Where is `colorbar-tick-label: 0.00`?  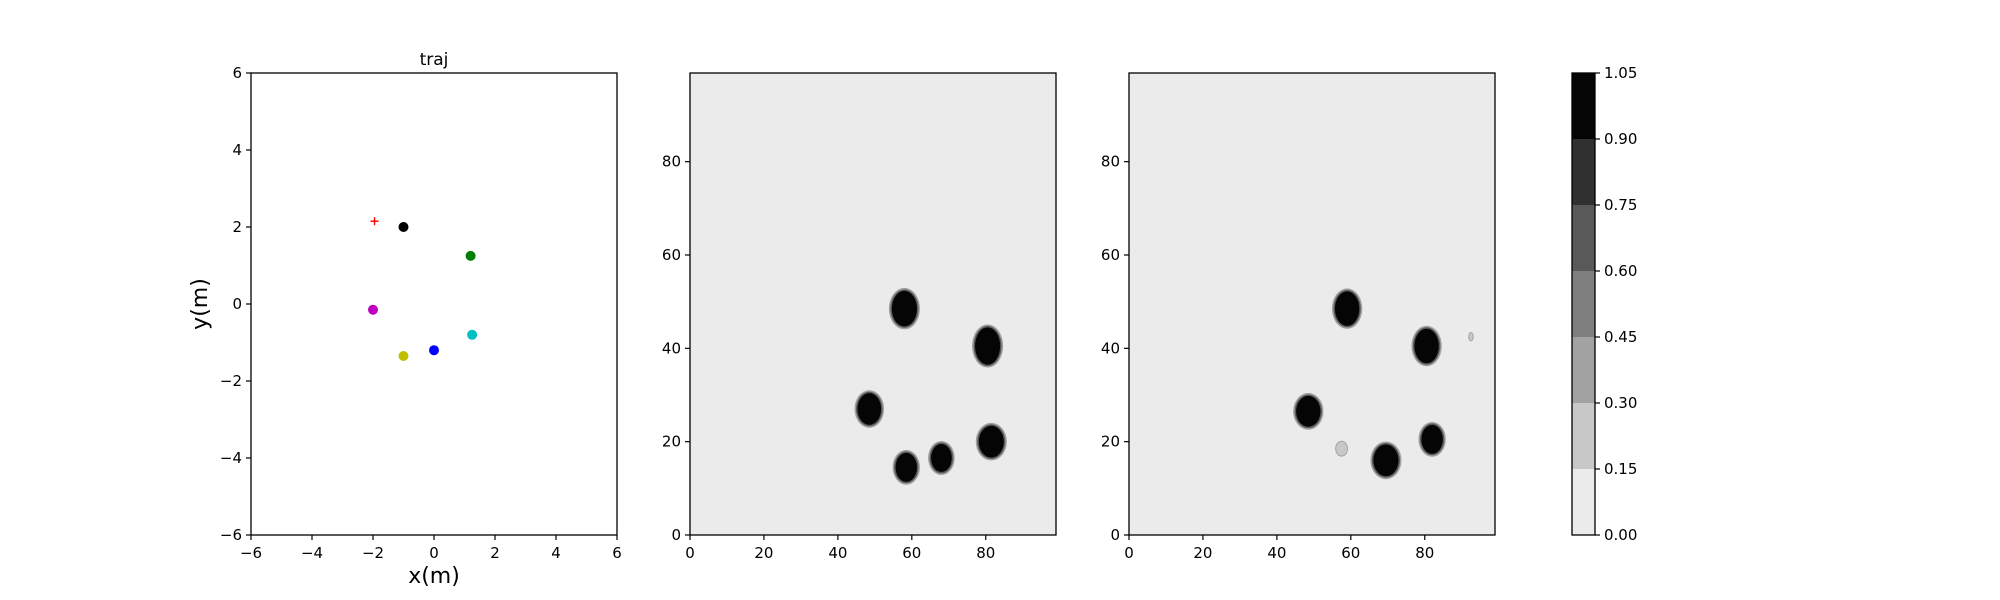 colorbar-tick-label: 0.00 is located at coordinates (1620, 535).